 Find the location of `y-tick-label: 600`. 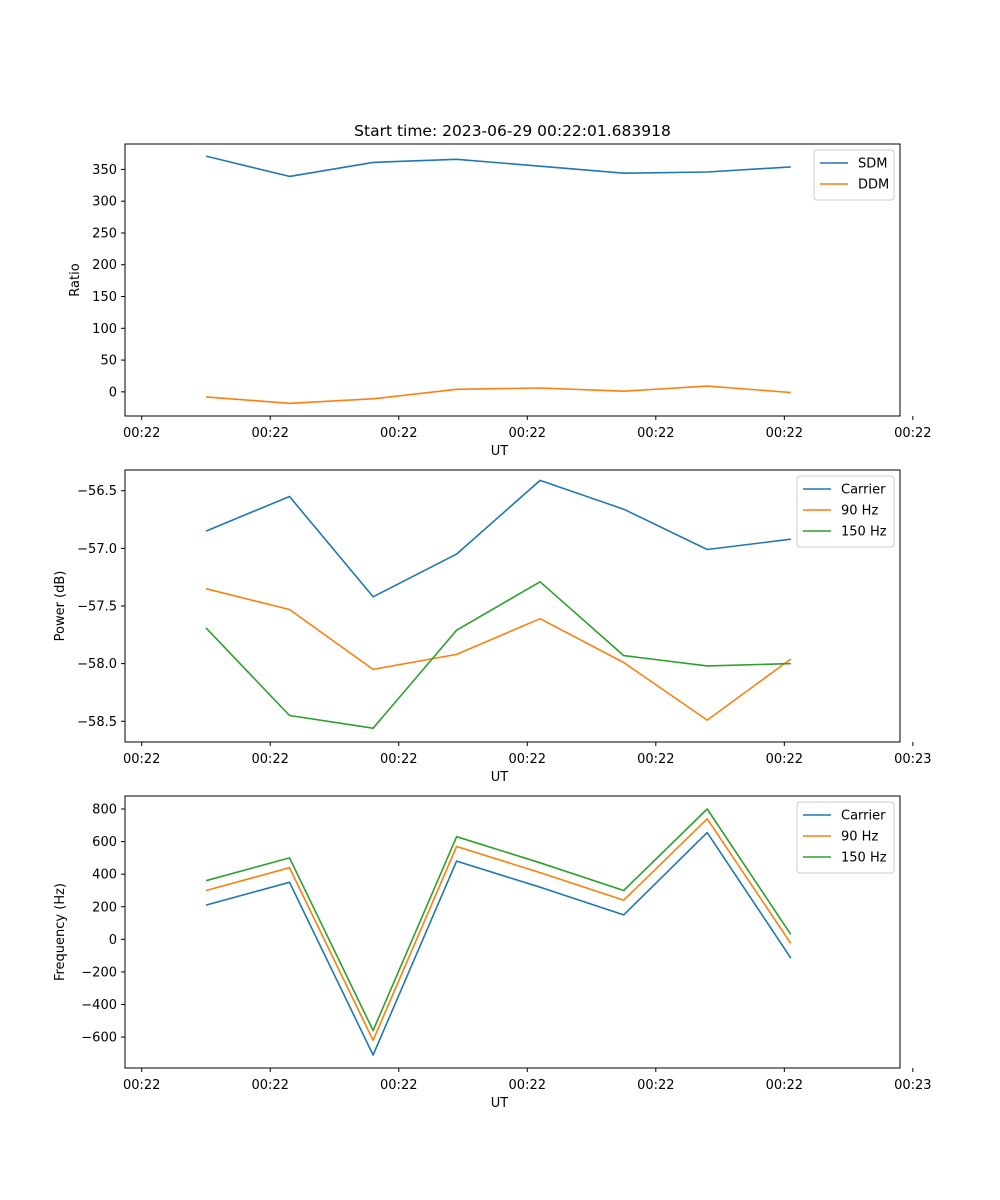

y-tick-label: 600 is located at coordinates (104, 842).